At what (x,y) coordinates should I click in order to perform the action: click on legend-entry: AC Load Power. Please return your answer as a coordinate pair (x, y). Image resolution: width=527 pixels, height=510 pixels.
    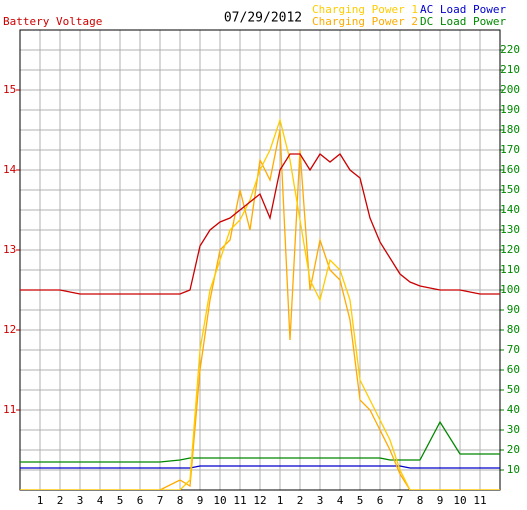
    Looking at the image, I should click on (463, 9).